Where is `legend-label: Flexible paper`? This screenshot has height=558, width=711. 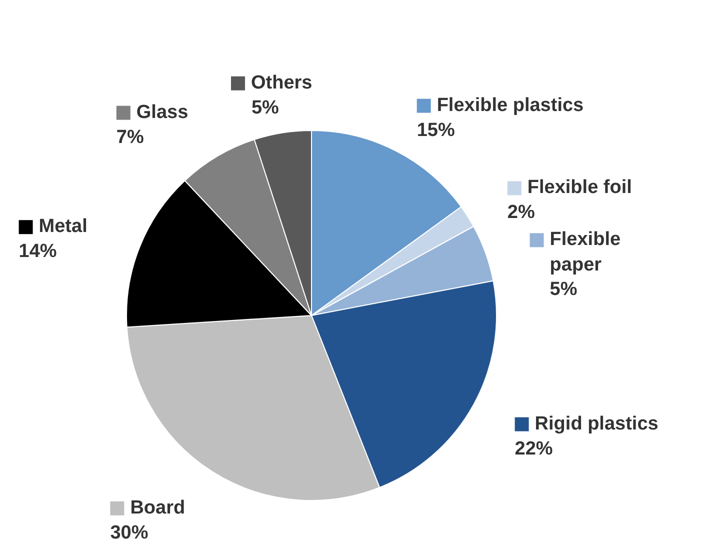
legend-label: Flexible paper is located at coordinates (585, 252).